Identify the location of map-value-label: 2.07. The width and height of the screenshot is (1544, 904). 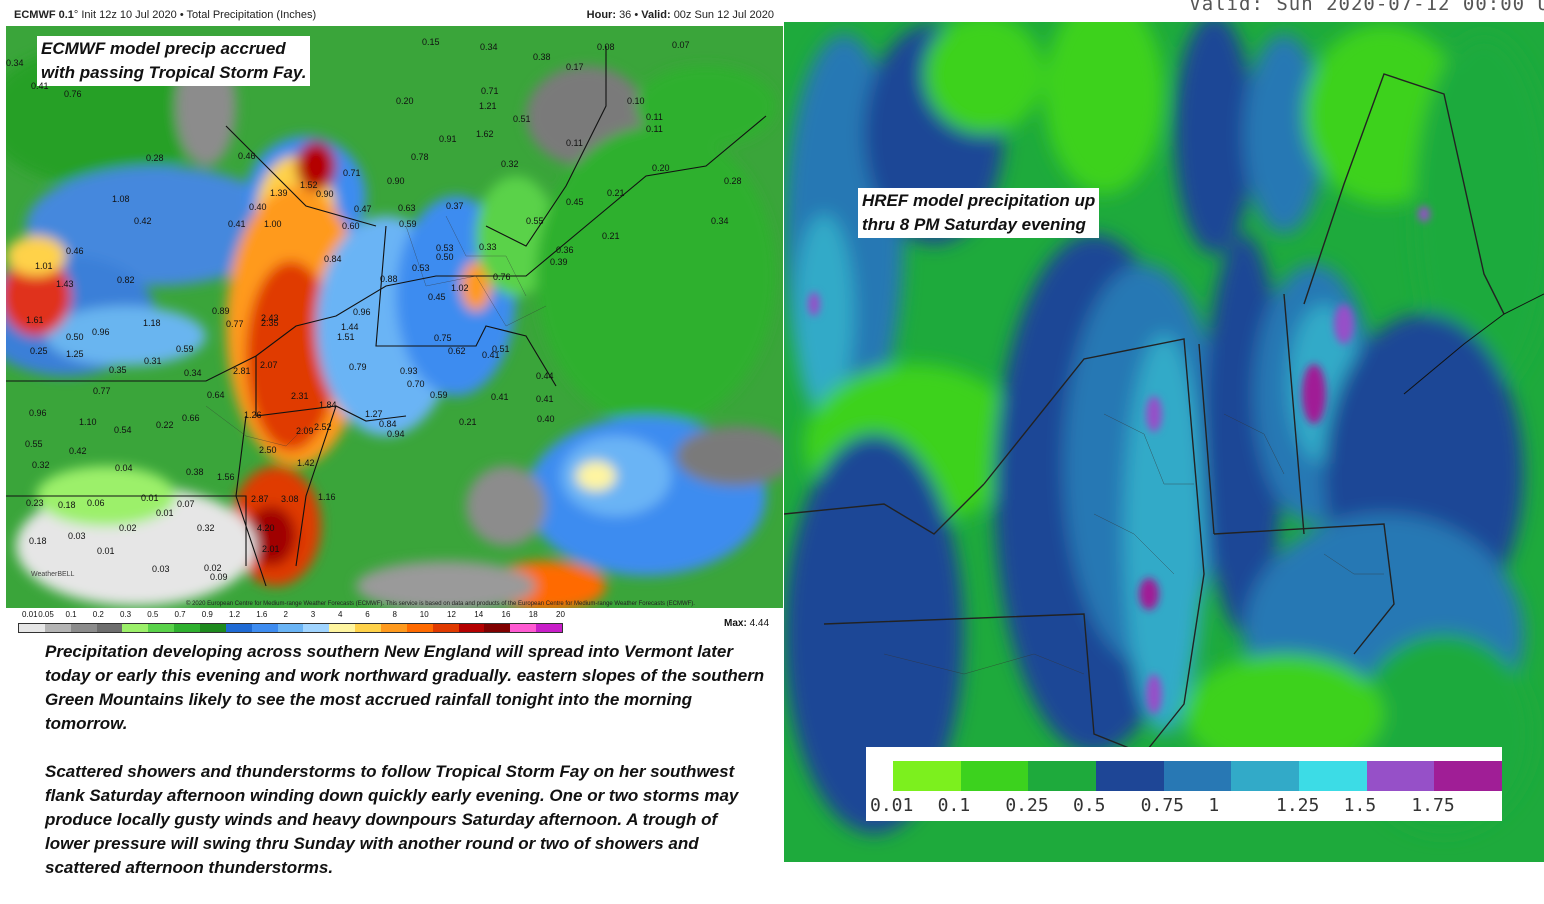
(269, 365).